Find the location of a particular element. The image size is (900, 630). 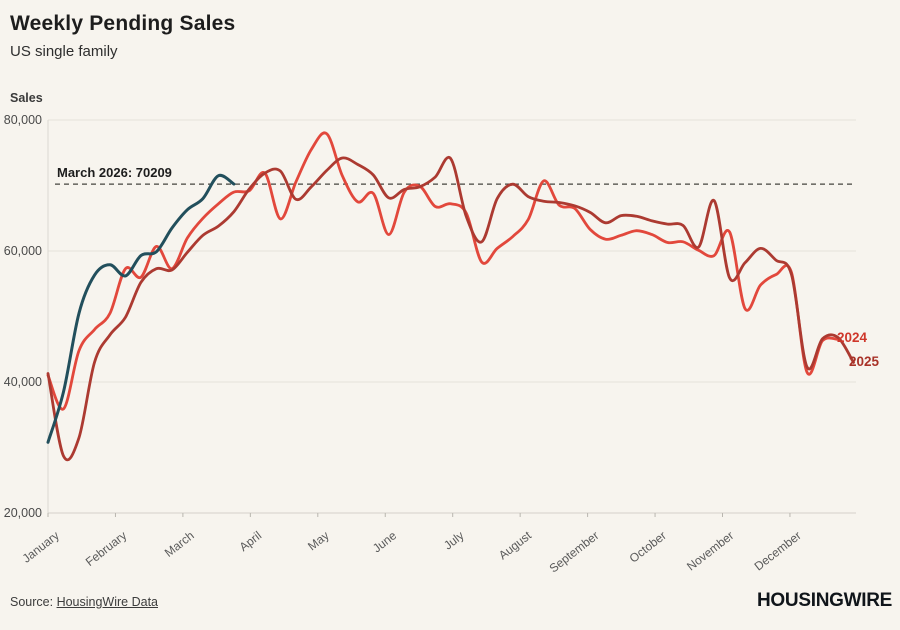

legend-label-2024: 2024 is located at coordinates (852, 337).